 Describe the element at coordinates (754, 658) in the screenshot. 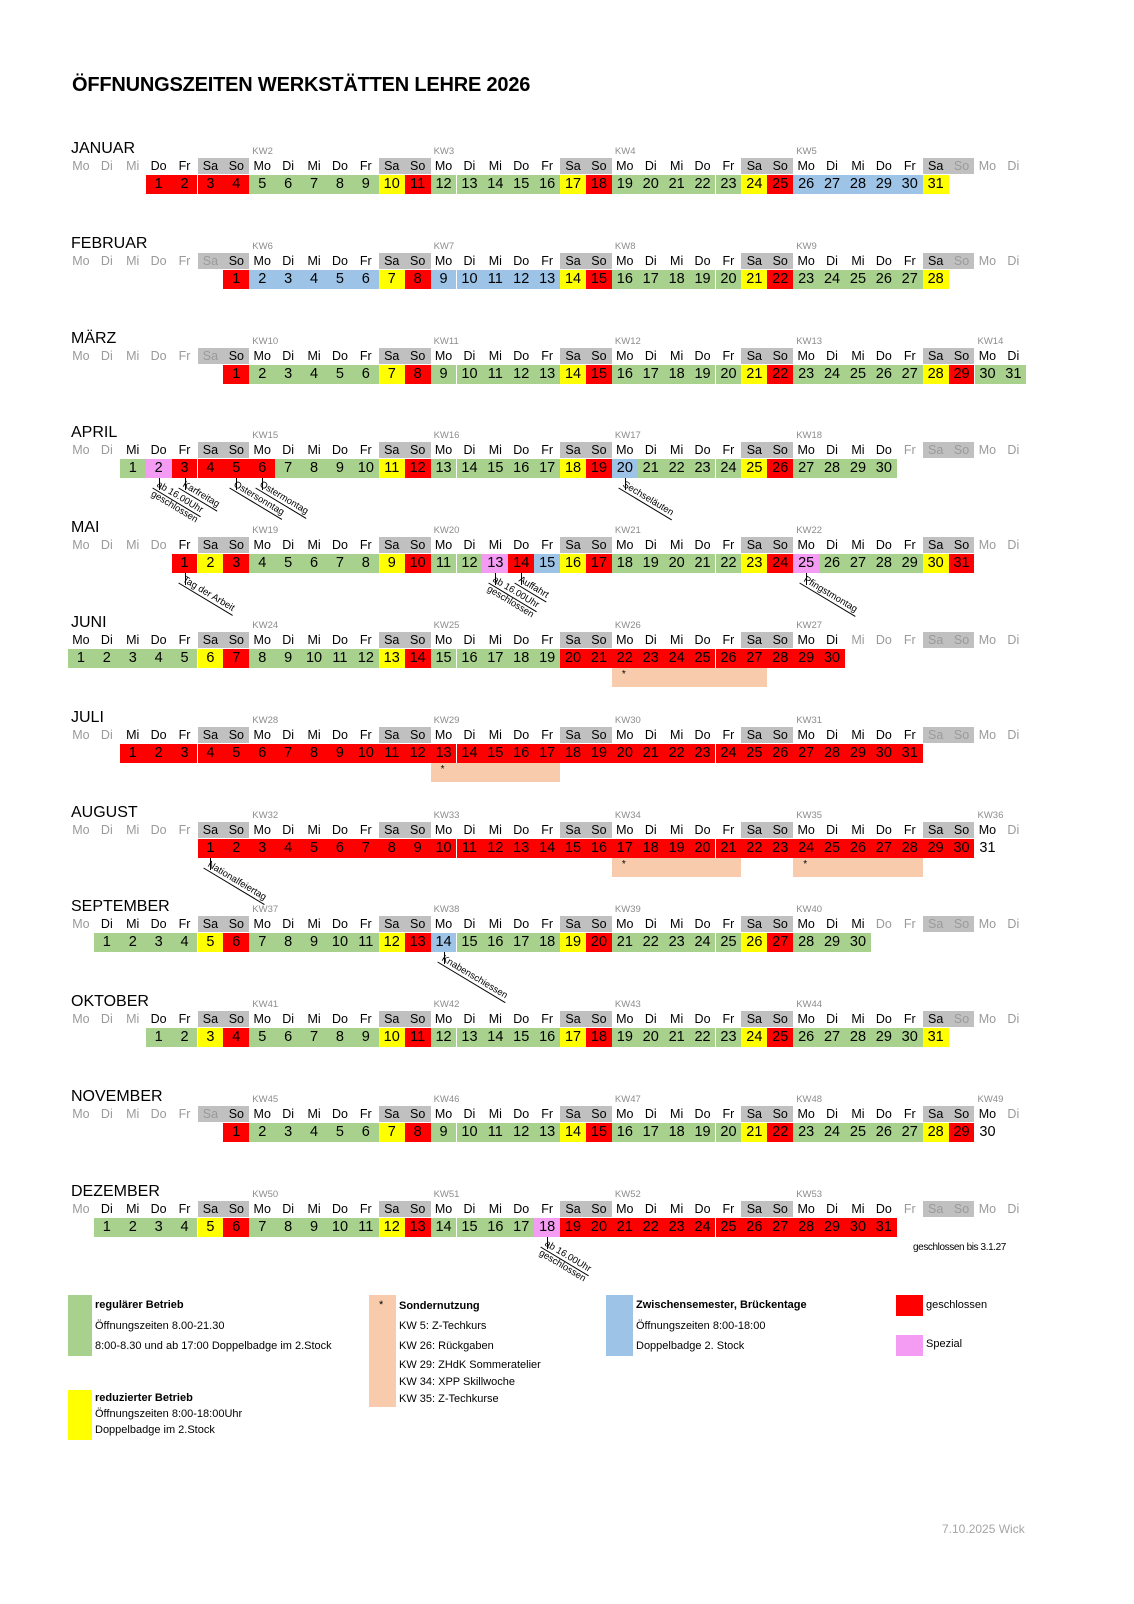

I see `day-cell: 27` at that location.